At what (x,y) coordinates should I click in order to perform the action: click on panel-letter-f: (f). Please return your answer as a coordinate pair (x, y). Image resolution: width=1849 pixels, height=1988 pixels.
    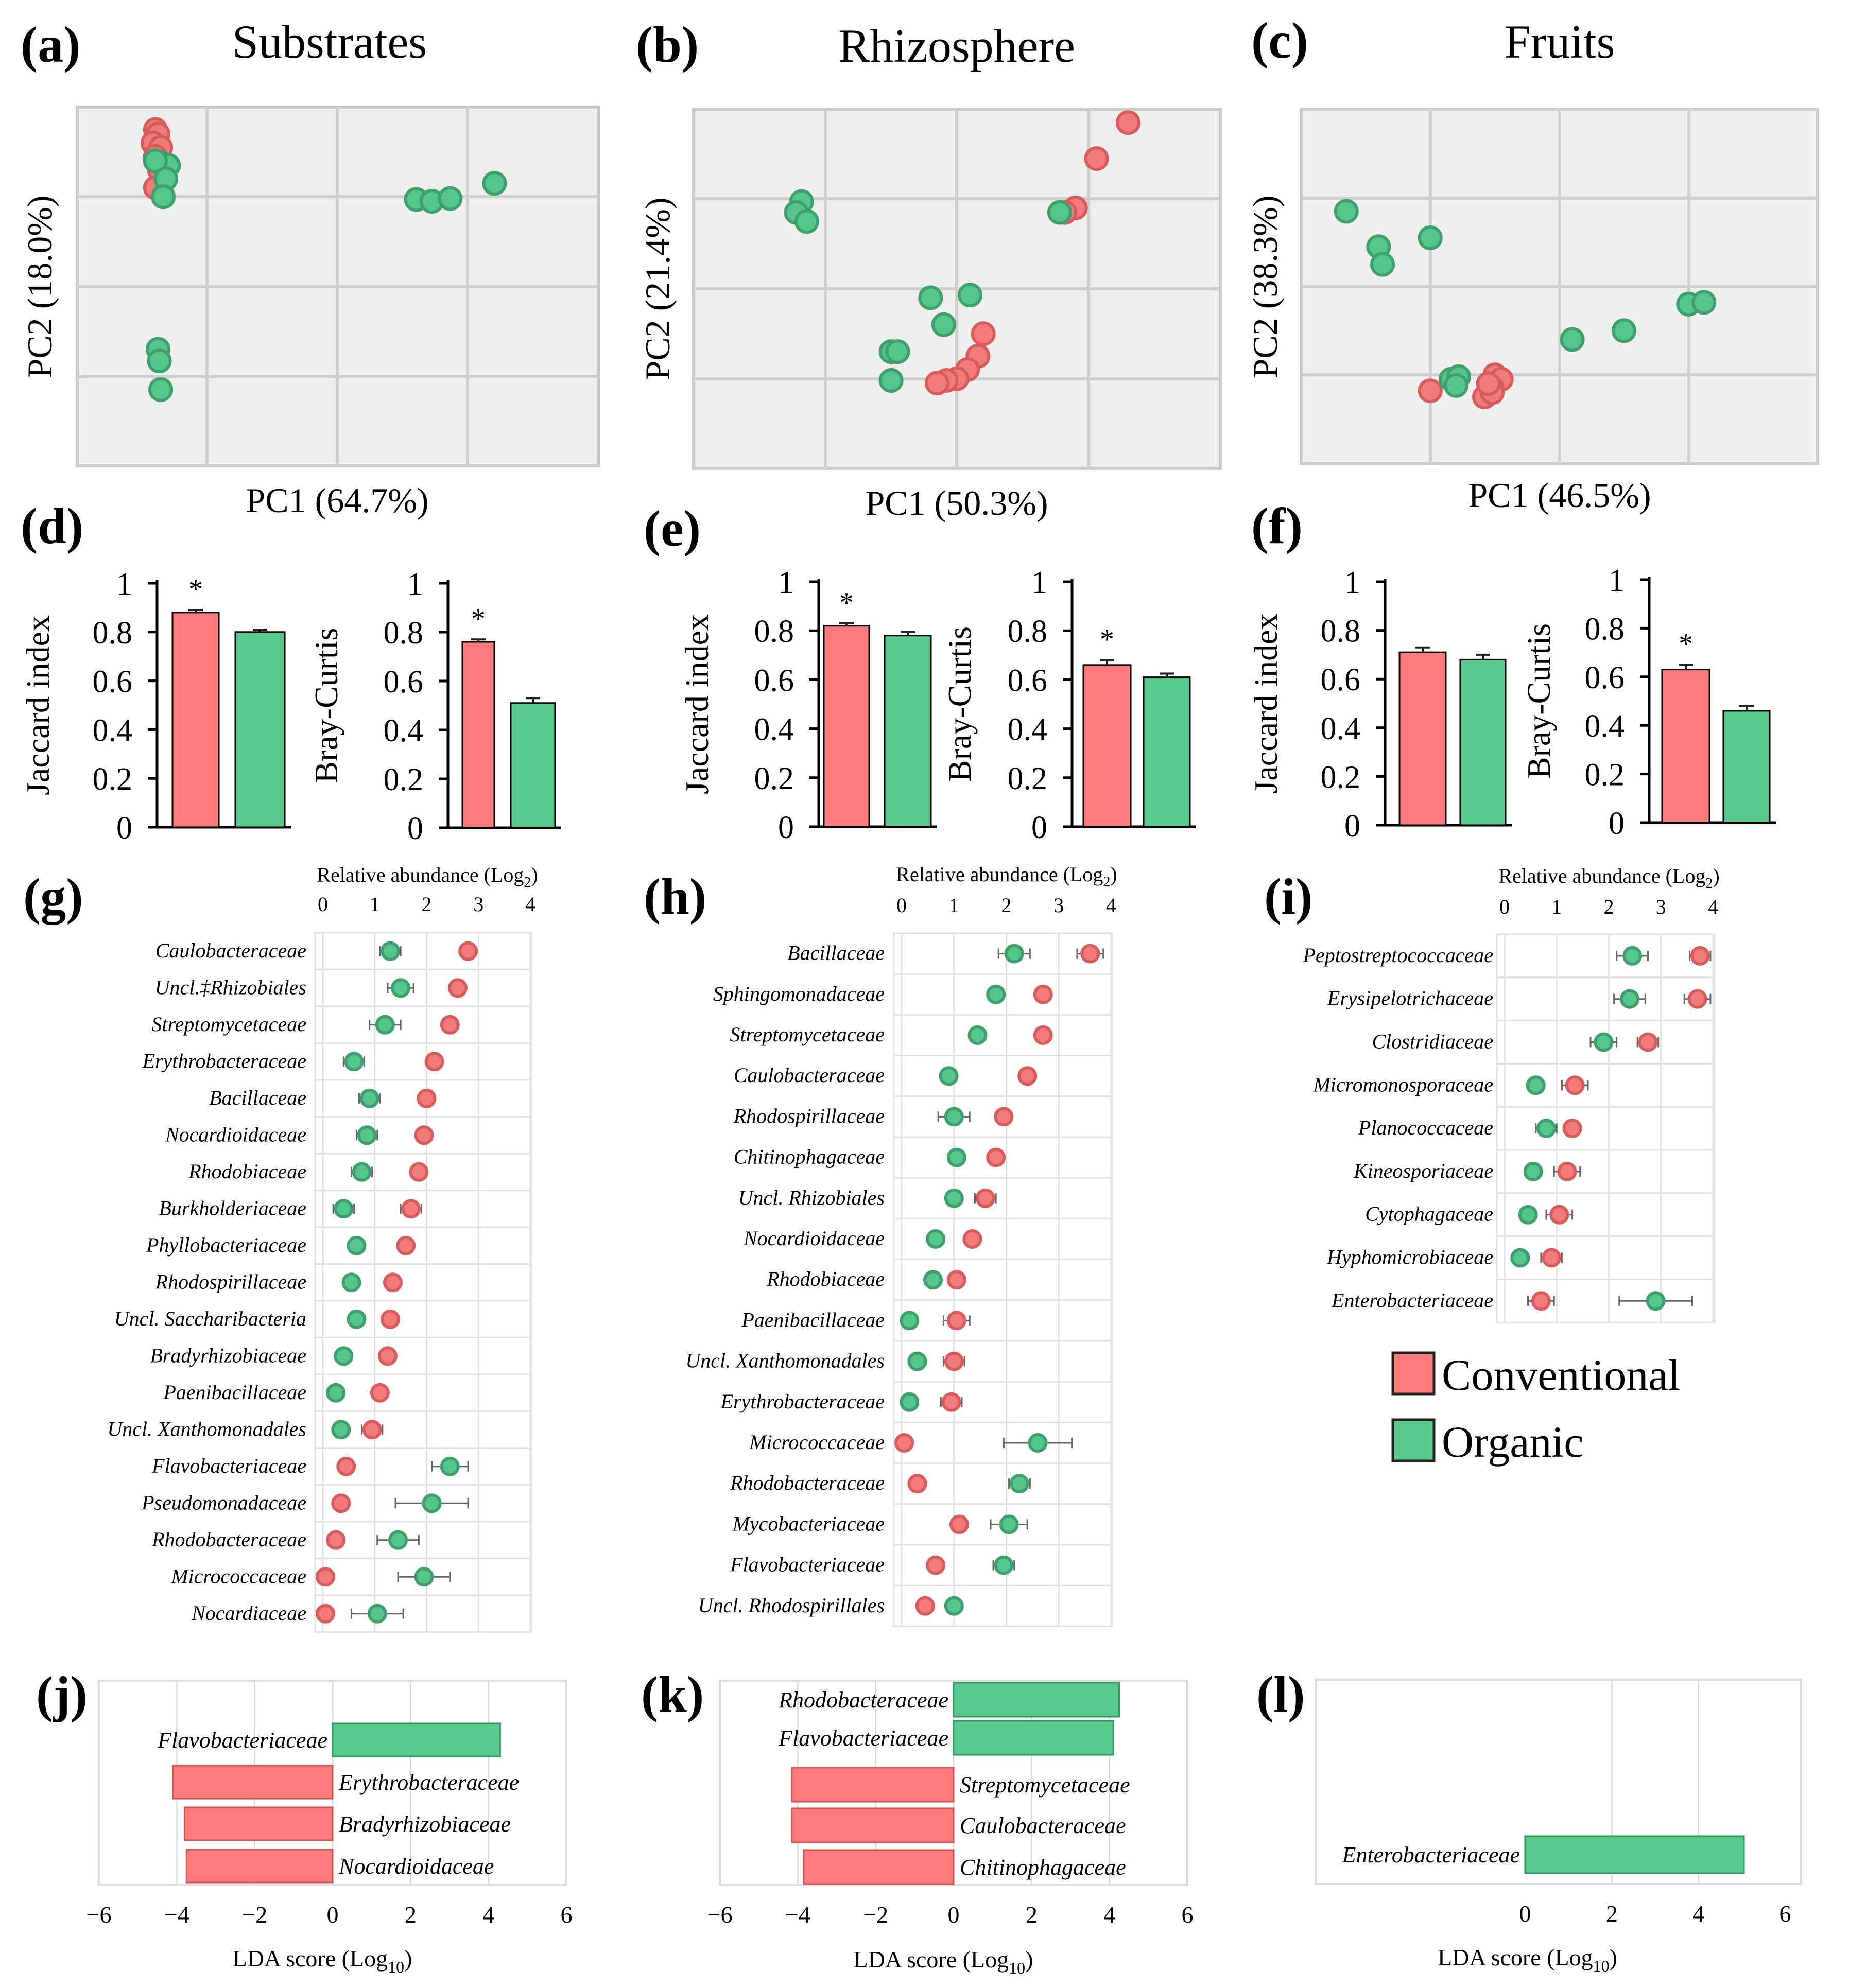
    Looking at the image, I should click on (1277, 525).